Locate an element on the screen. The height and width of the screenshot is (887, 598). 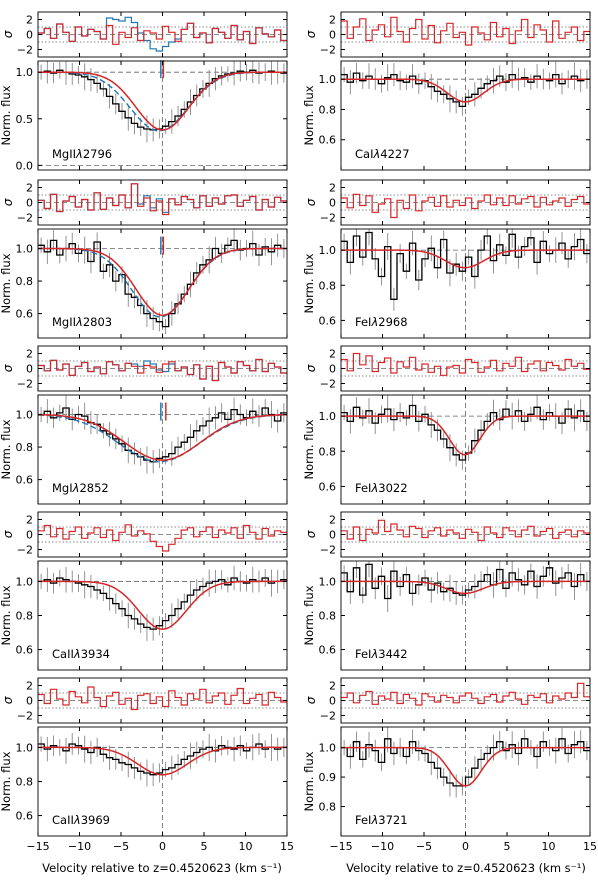
line-label-CaII3934: CaIIλ3934 is located at coordinates (81, 654).